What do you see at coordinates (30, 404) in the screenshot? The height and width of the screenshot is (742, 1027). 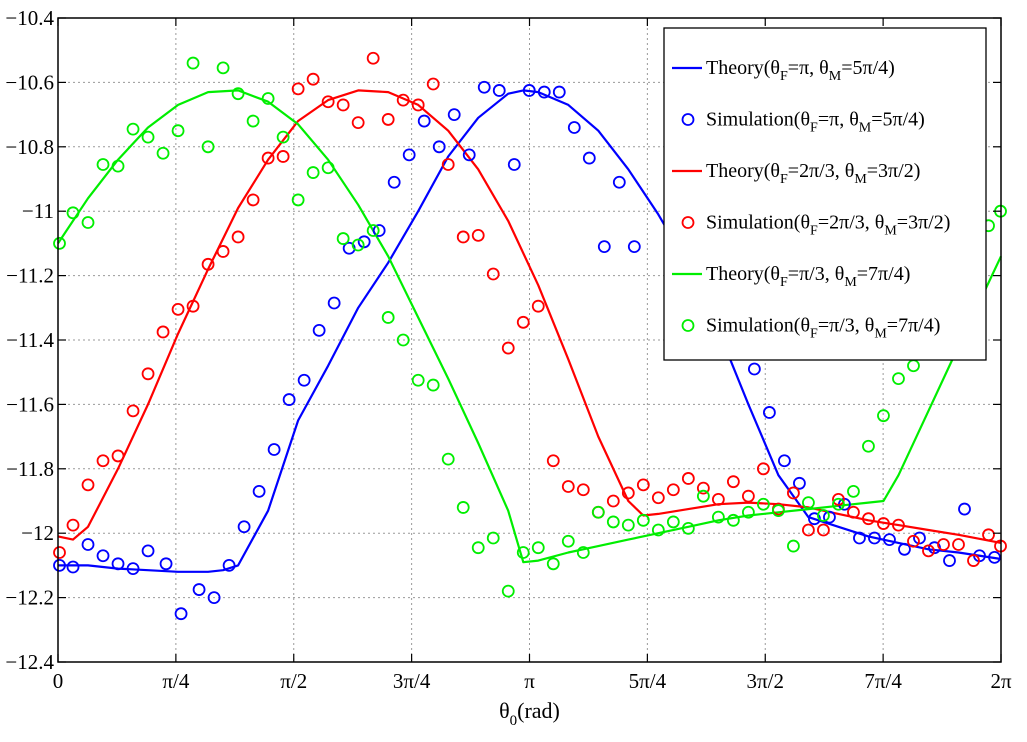 I see `y-tick-label: −11.6` at bounding box center [30, 404].